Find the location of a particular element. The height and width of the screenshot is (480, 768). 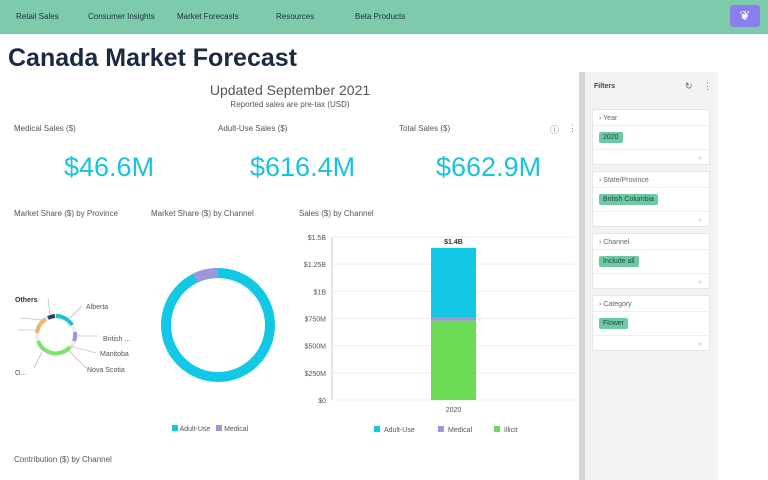

info-icon: ⓘ is located at coordinates (555, 130).